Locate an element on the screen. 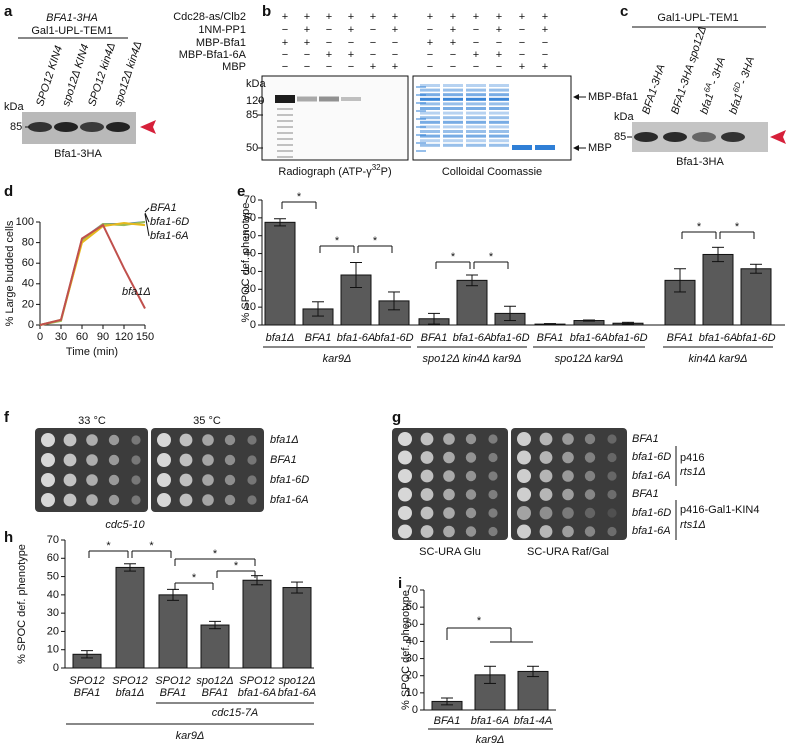  kda-label: kDa is located at coordinates (256, 84).